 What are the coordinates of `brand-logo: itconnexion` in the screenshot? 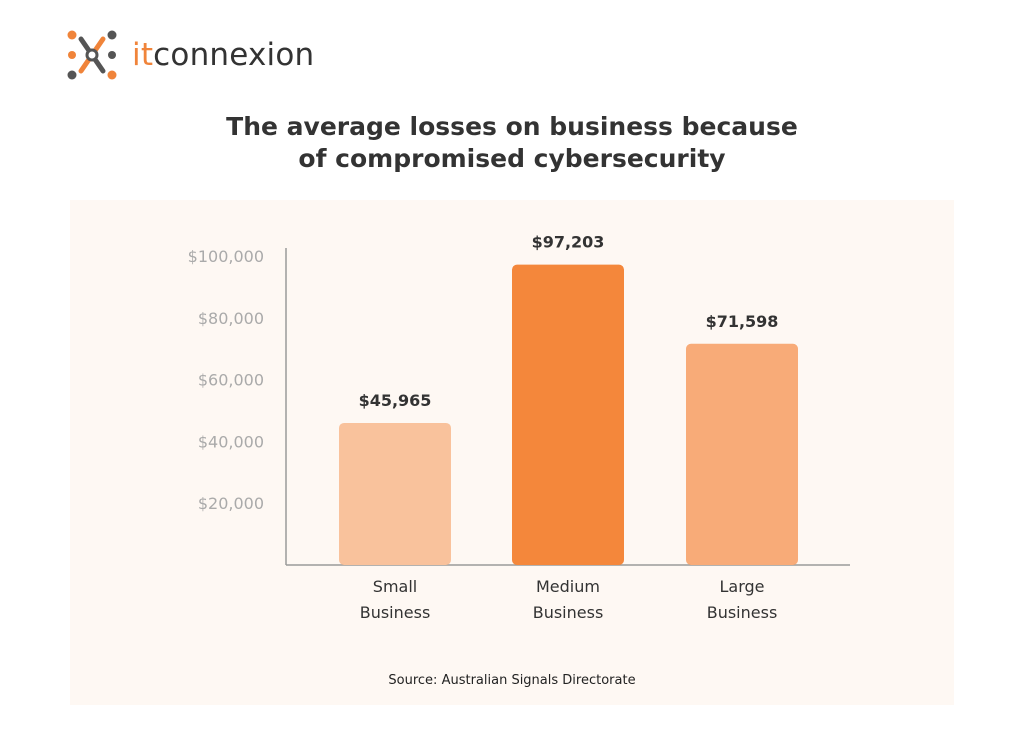 It's located at (190, 55).